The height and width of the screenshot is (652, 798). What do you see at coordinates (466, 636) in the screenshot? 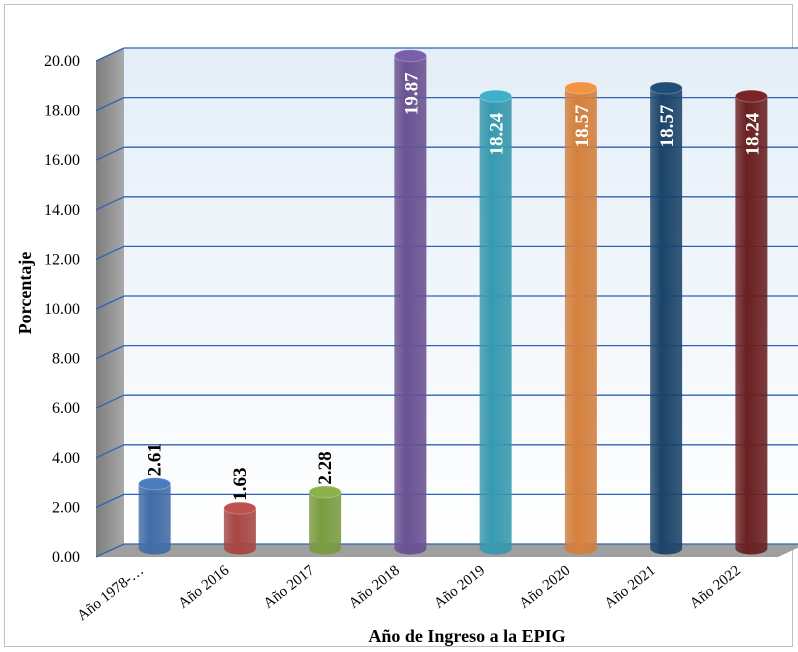
I see `x-axis-title: Año de Ingreso a la EPIG` at bounding box center [466, 636].